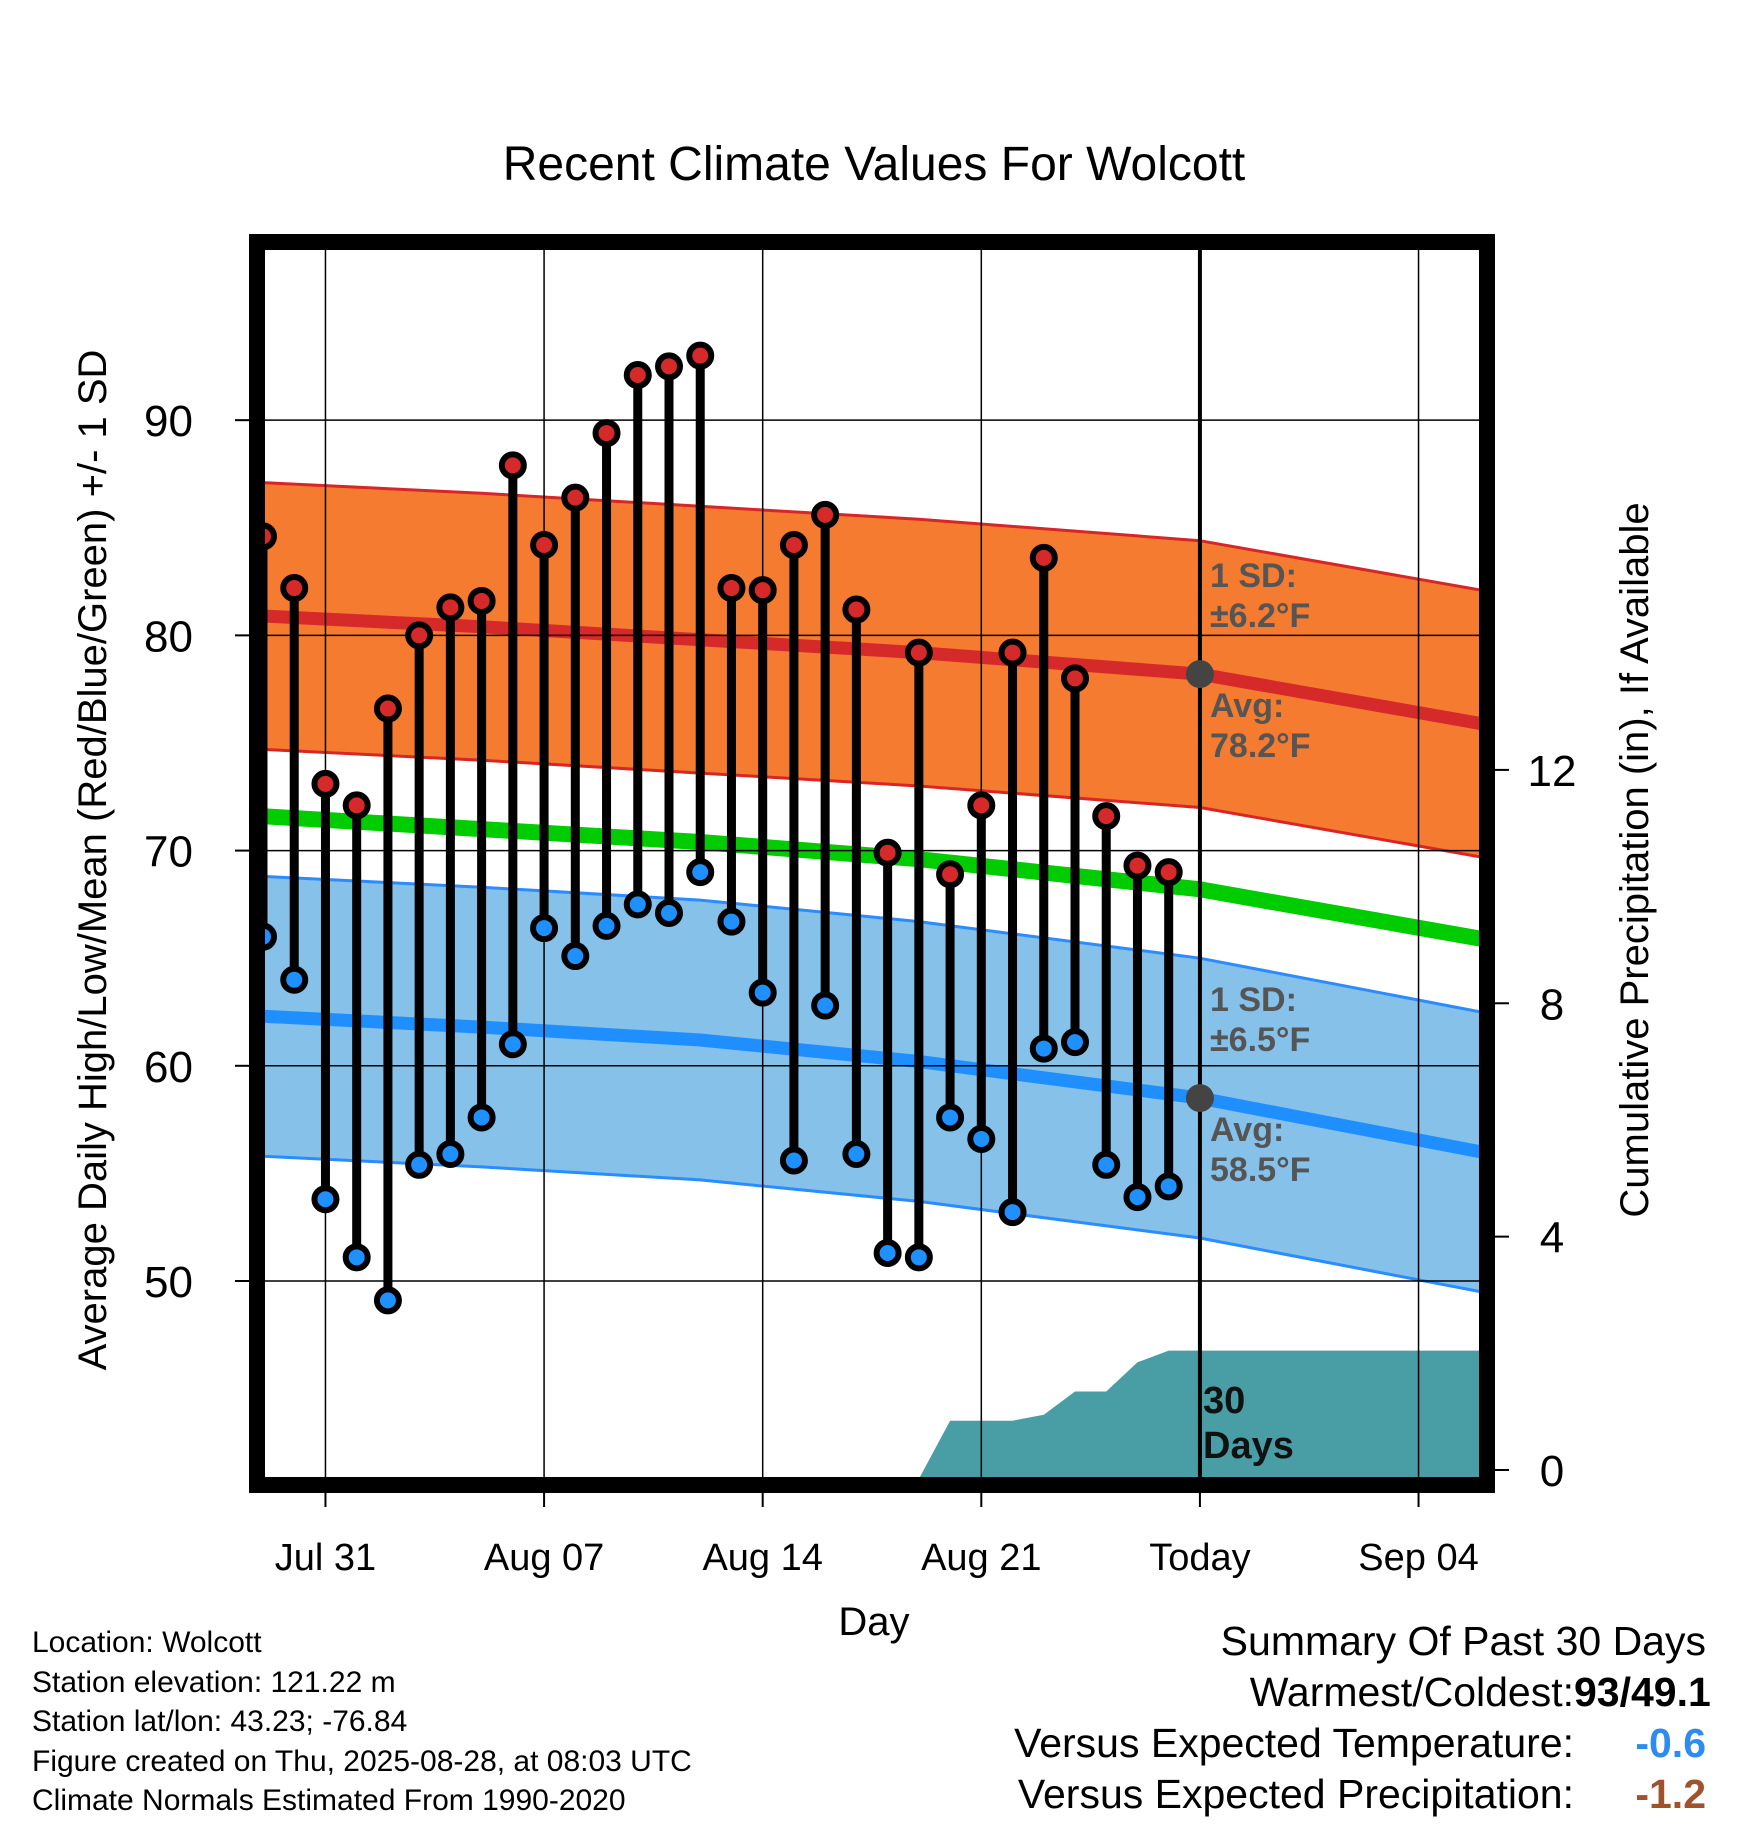 The height and width of the screenshot is (1828, 1748). Describe the element at coordinates (1411, 1692) in the screenshot. I see `warmest-label: Warmest/Coldest:` at that location.